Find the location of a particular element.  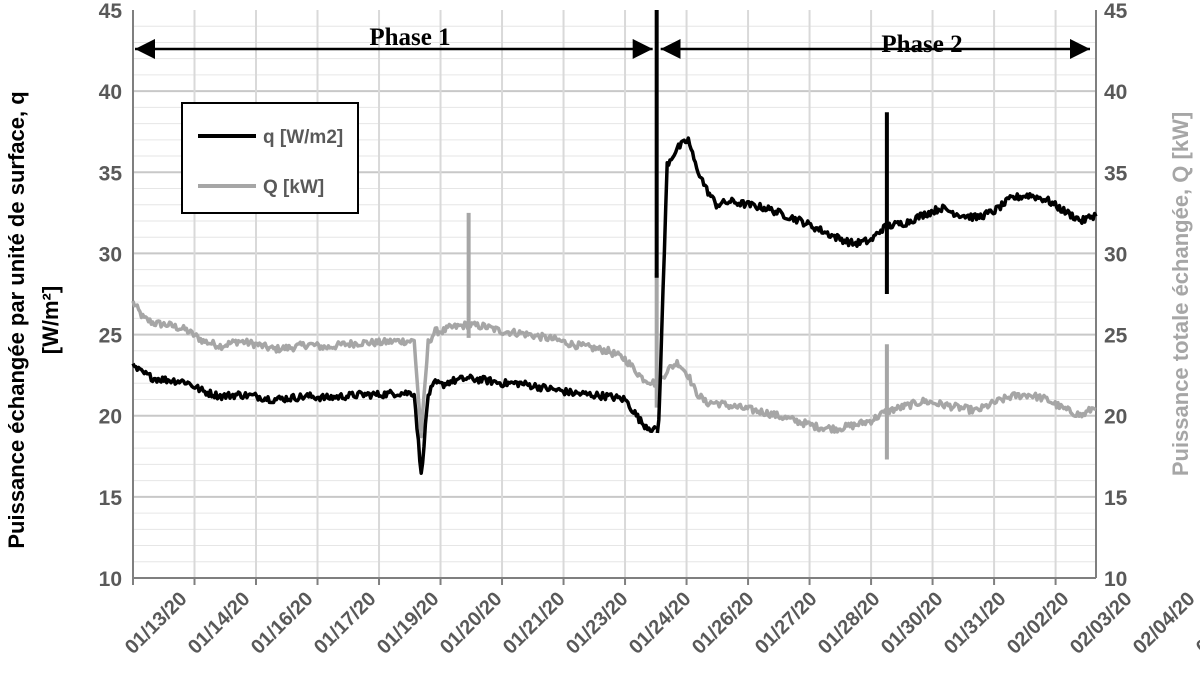

y-tick-right-label: 25 is located at coordinates (1116, 336).